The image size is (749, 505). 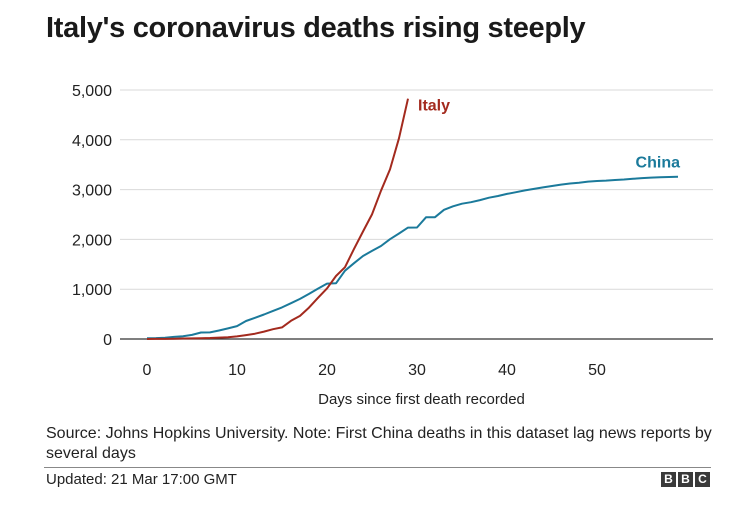 What do you see at coordinates (658, 163) in the screenshot?
I see `series-label-china: China` at bounding box center [658, 163].